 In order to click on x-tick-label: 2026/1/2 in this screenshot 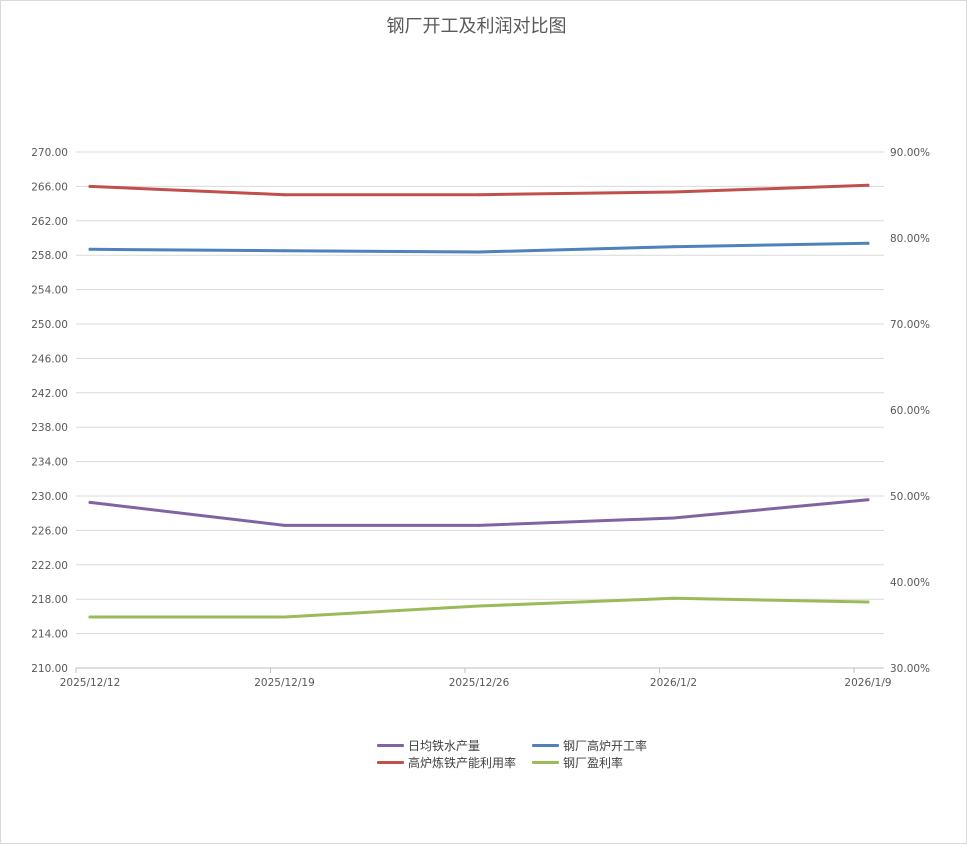, I will do `click(673, 683)`.